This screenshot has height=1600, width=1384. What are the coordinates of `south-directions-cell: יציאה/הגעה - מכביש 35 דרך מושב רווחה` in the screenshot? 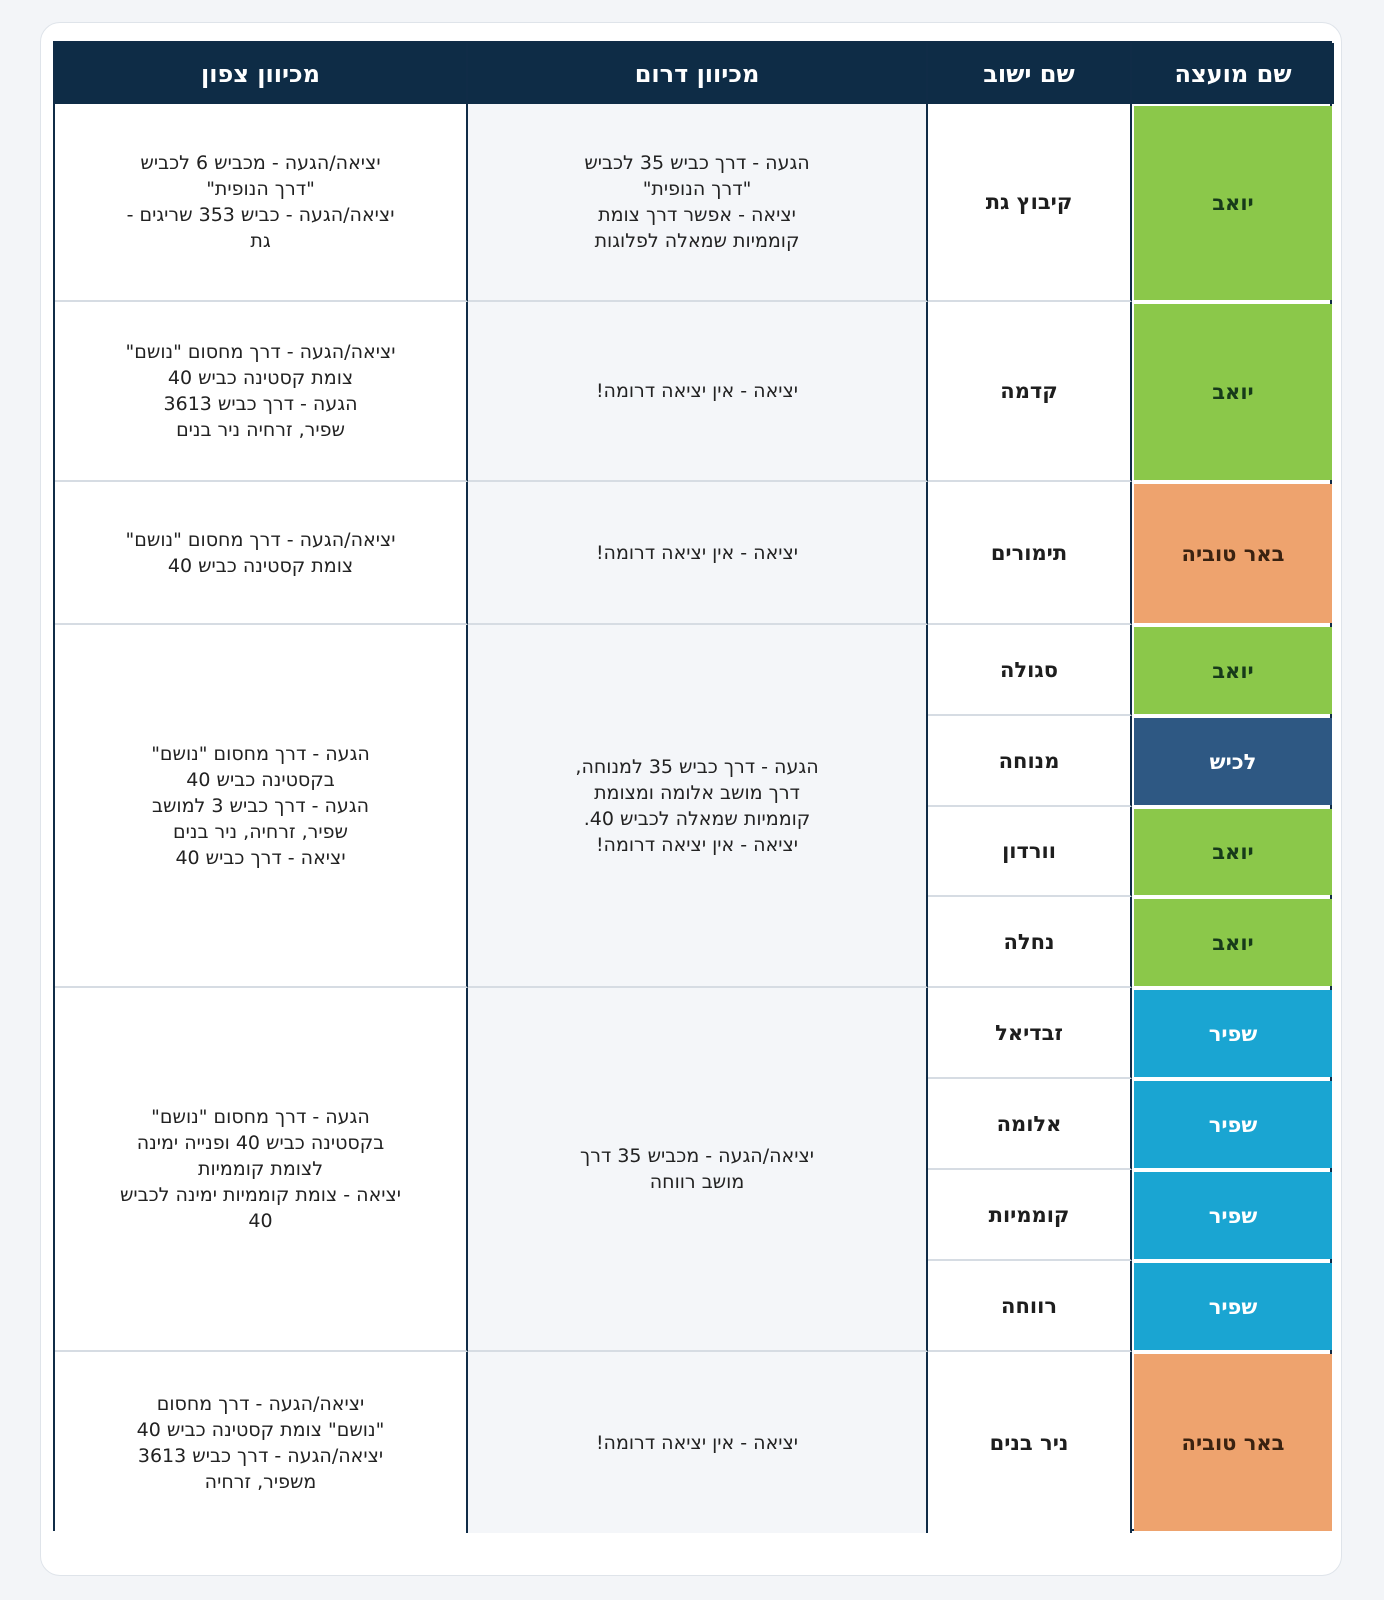 It's located at (698, 1170).